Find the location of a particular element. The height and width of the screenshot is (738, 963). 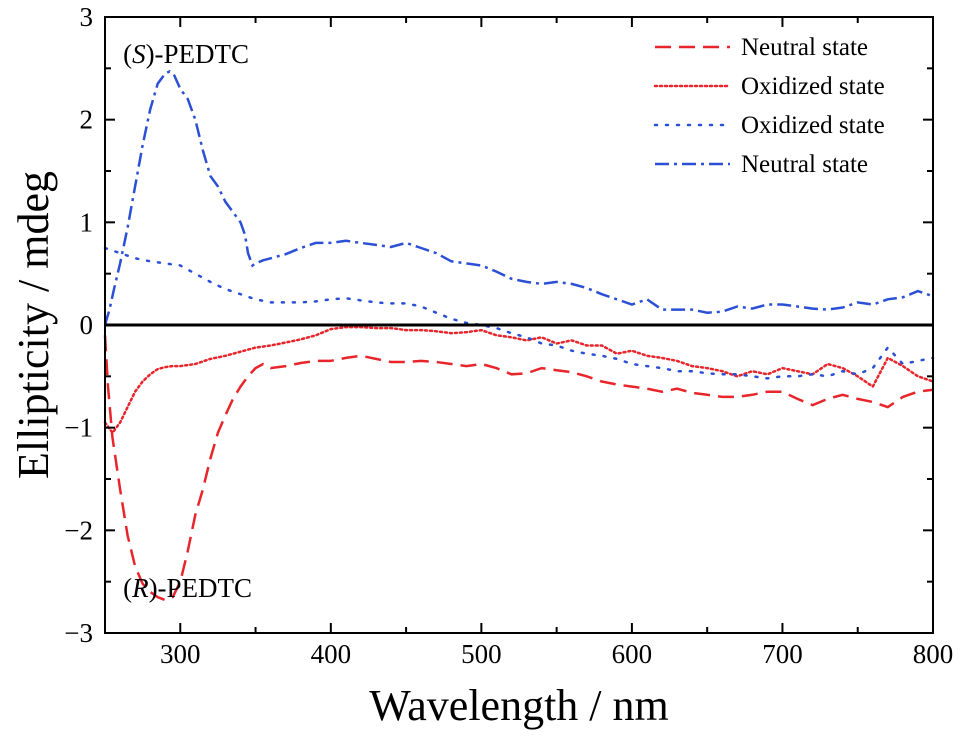

y-tick-label: −2 is located at coordinates (78, 530).